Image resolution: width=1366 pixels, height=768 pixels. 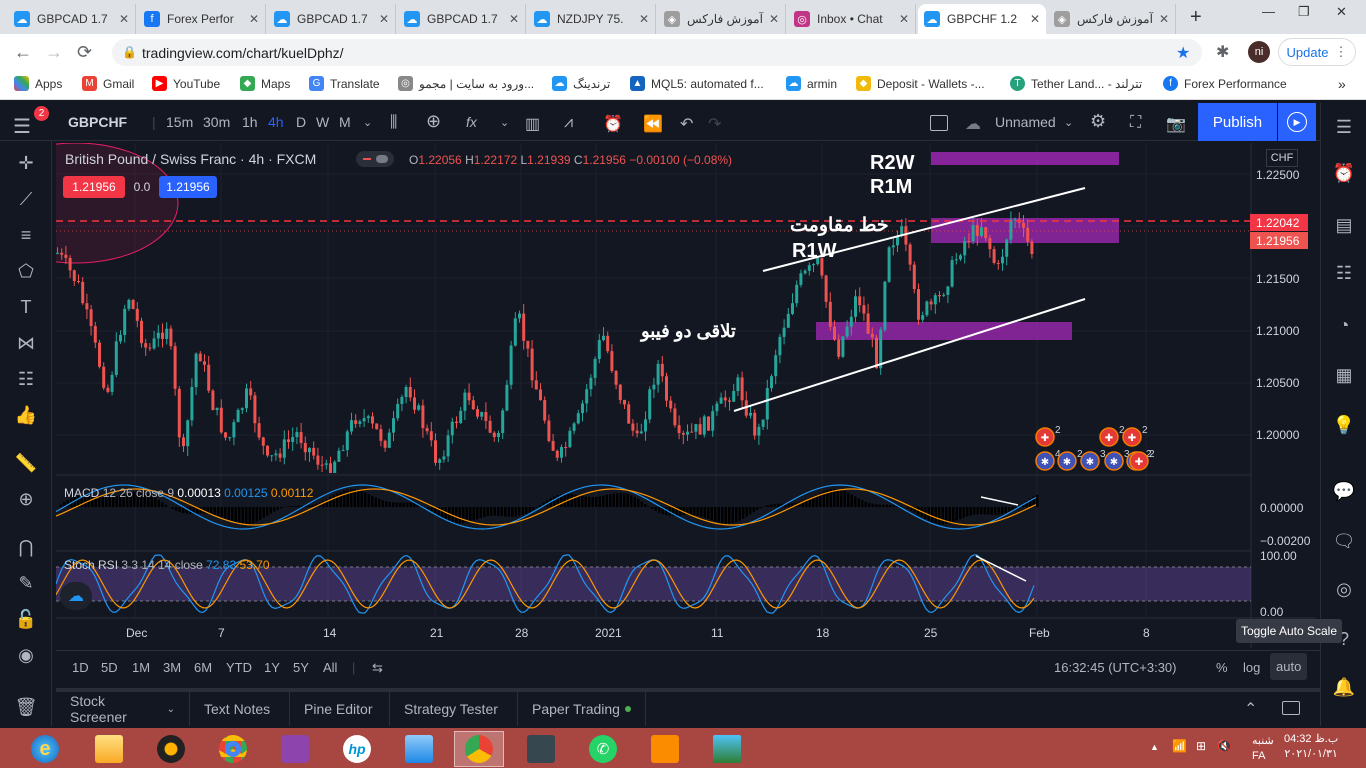 I want to click on layout-name: Unnamed, so click(x=1025, y=122).